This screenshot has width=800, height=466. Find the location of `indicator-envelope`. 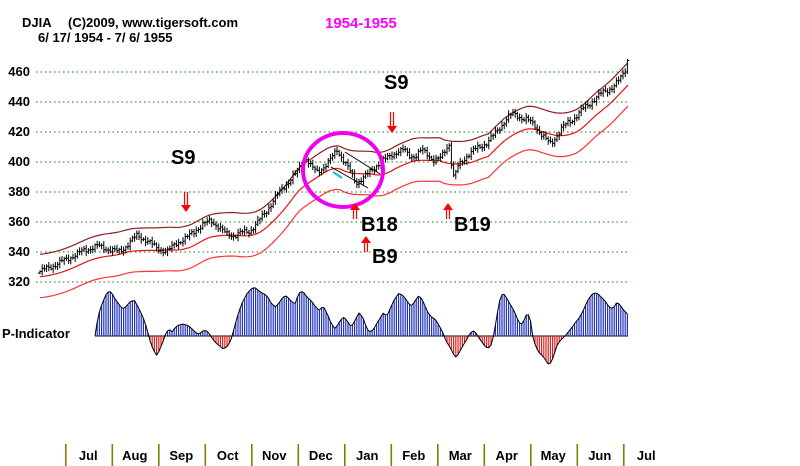

indicator-envelope is located at coordinates (361, 326).